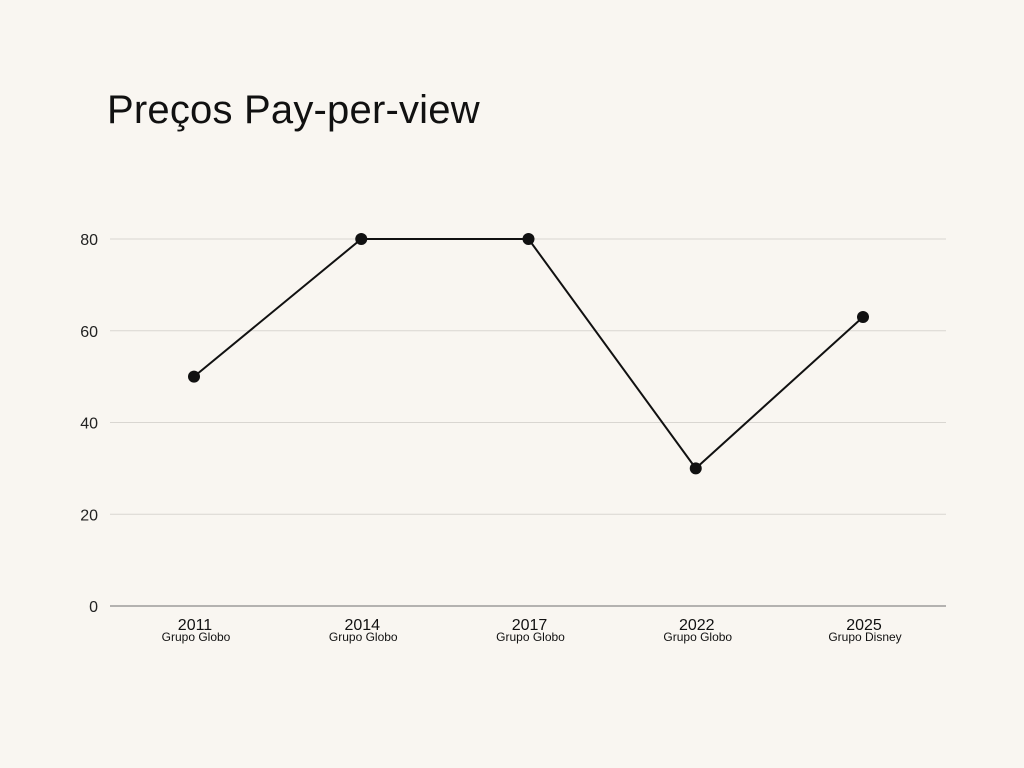 This screenshot has height=768, width=1024. What do you see at coordinates (89, 332) in the screenshot?
I see `y-tick-label: 60` at bounding box center [89, 332].